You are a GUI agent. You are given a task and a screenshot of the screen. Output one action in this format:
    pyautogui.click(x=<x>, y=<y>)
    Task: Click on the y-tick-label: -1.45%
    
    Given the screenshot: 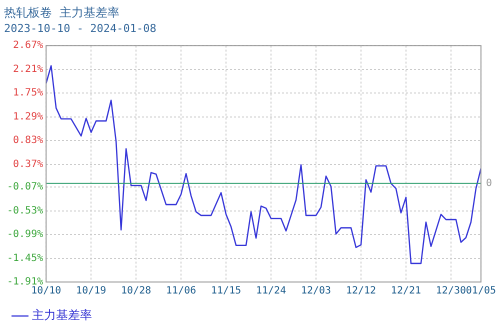 What is the action you would take?
    pyautogui.click(x=25, y=258)
    